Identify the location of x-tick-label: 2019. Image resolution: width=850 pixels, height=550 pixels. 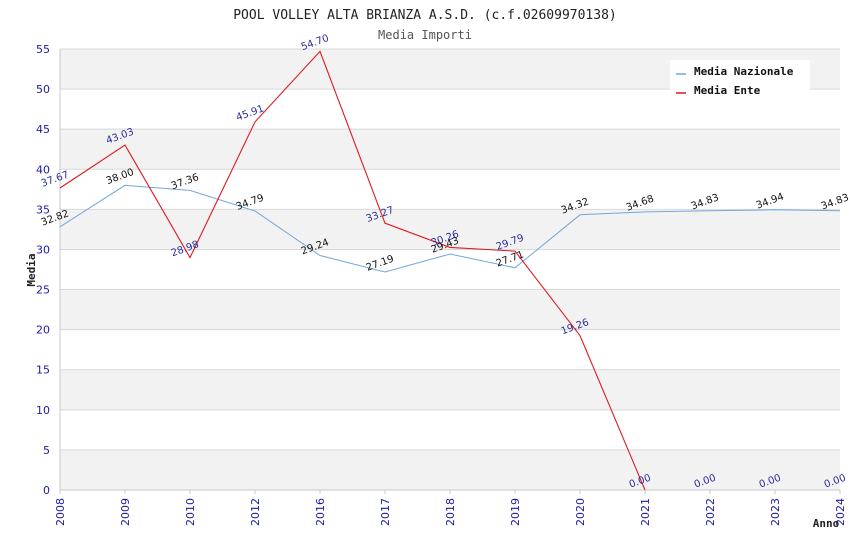
(515, 512).